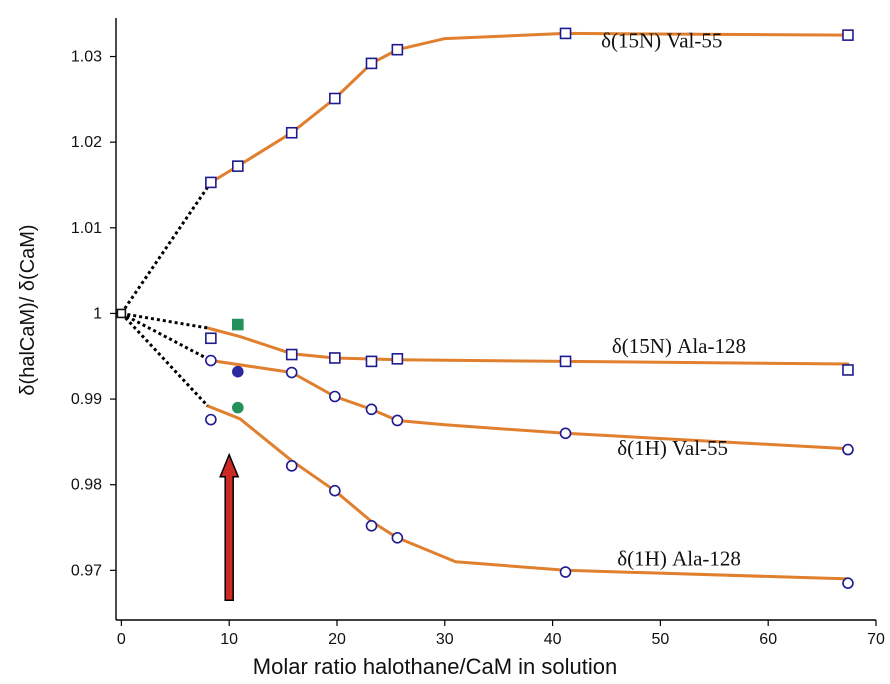  I want to click on series-label: δ(1H) Val-55, so click(672, 448).